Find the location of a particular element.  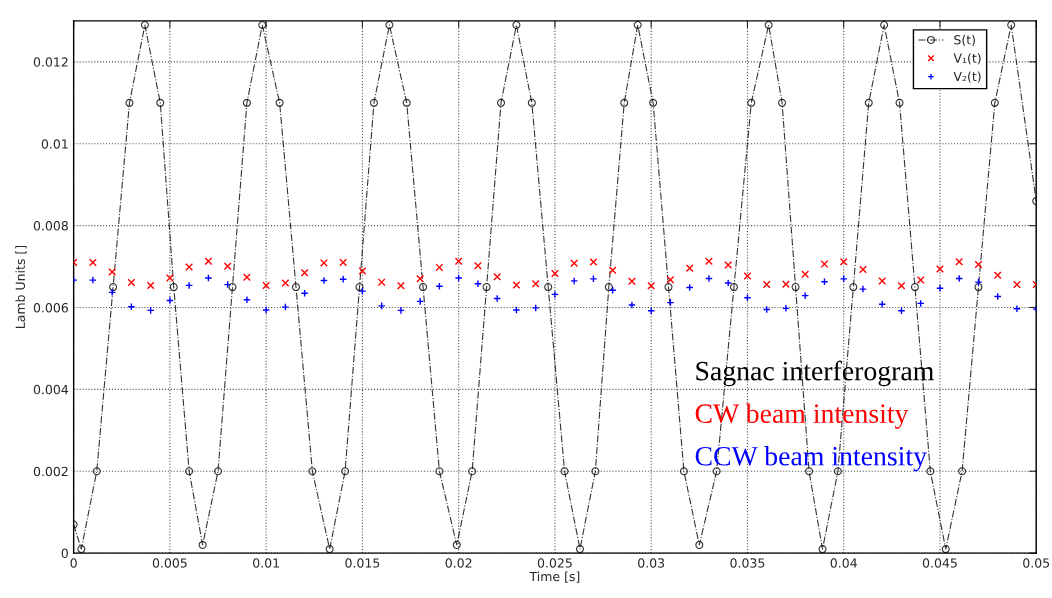

annotation: CW beam intensity is located at coordinates (802, 416).